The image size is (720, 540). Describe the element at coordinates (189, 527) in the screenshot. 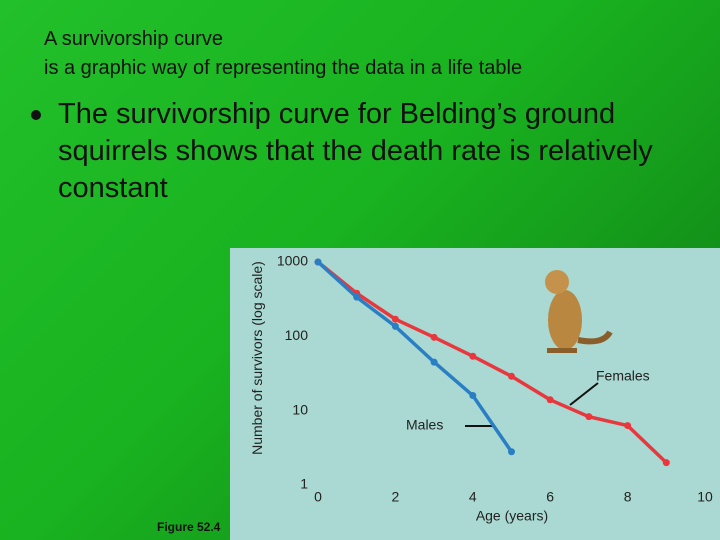

I see `caption: Figure 52.4` at that location.